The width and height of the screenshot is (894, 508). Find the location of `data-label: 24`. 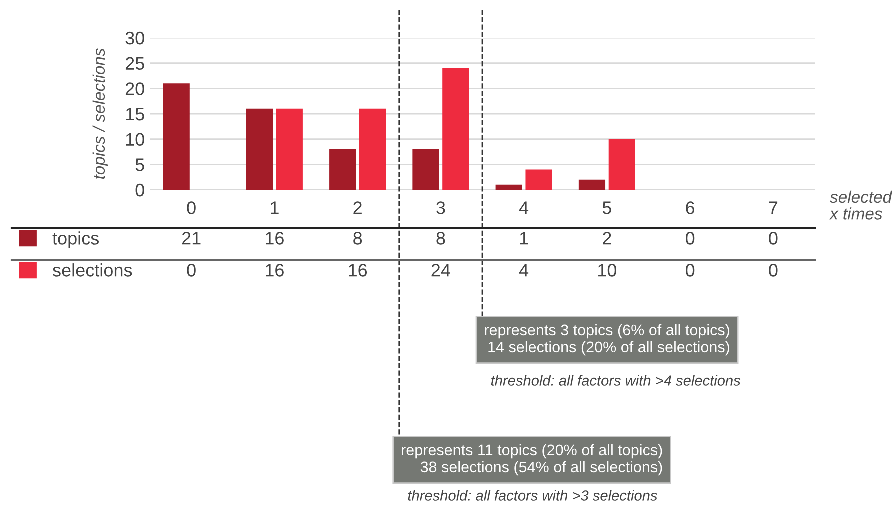

data-label: 24 is located at coordinates (441, 270).